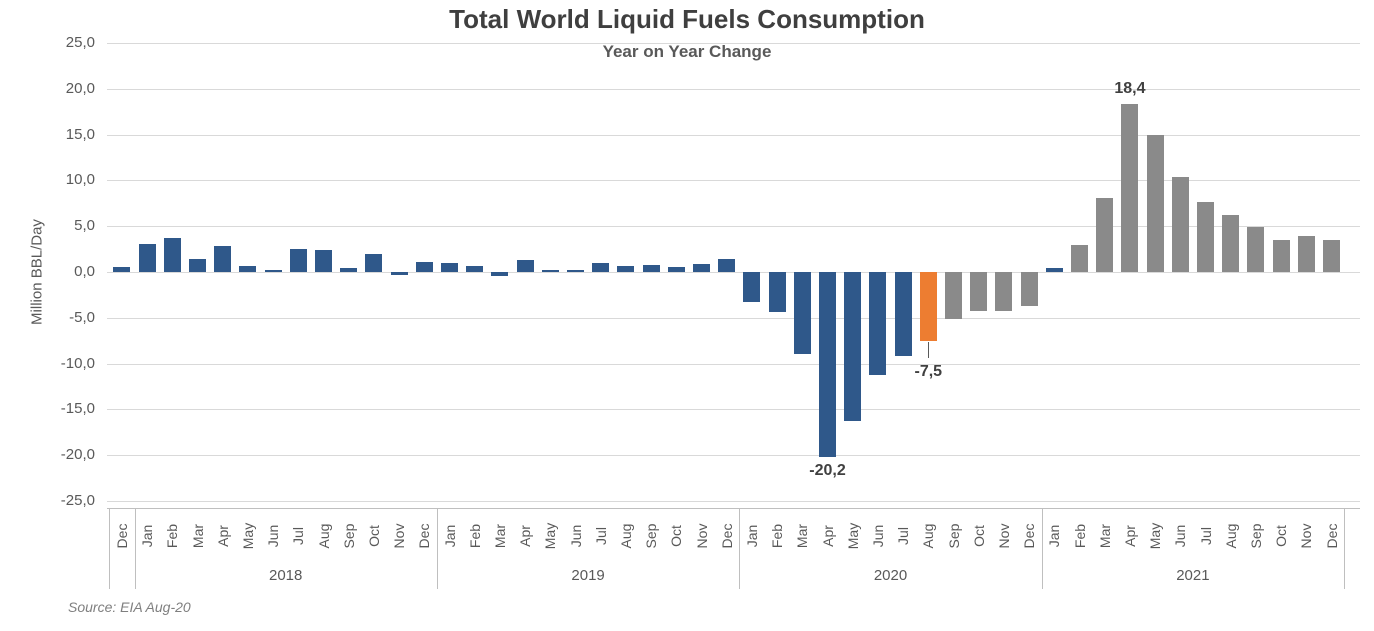  Describe the element at coordinates (890, 575) in the screenshot. I see `year-label: 2020` at that location.